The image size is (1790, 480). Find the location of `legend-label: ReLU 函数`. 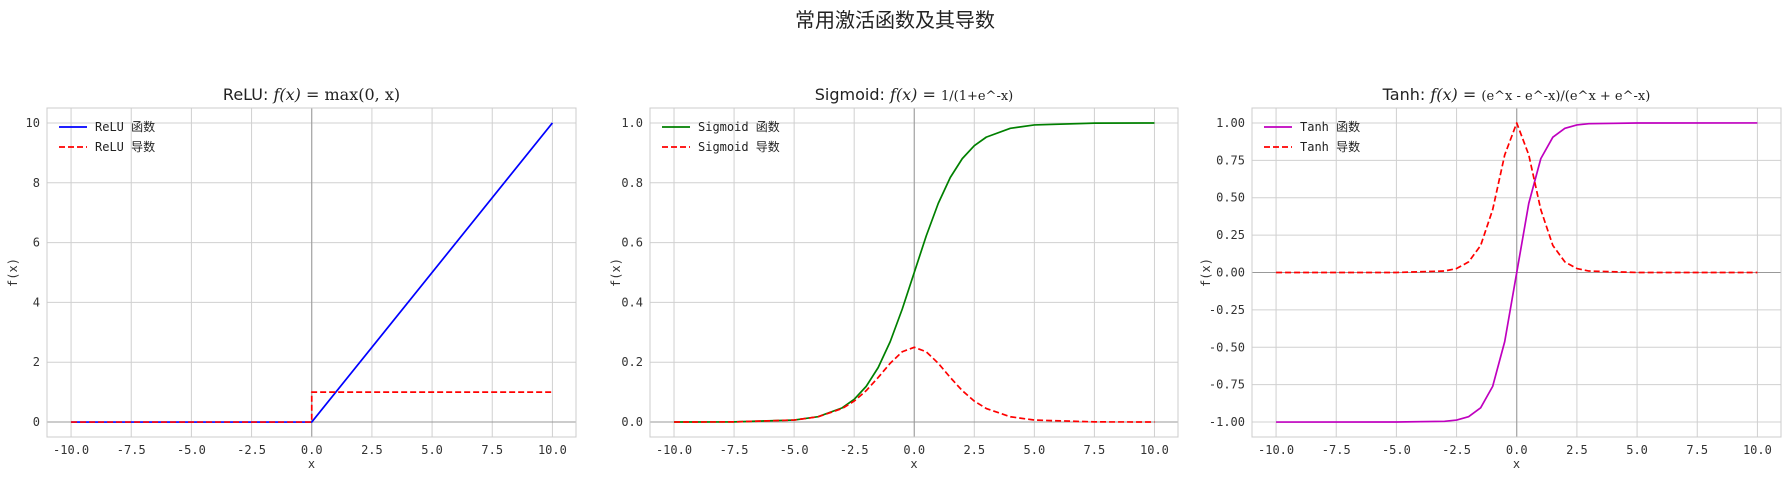

legend-label: ReLU 函数 is located at coordinates (125, 126).